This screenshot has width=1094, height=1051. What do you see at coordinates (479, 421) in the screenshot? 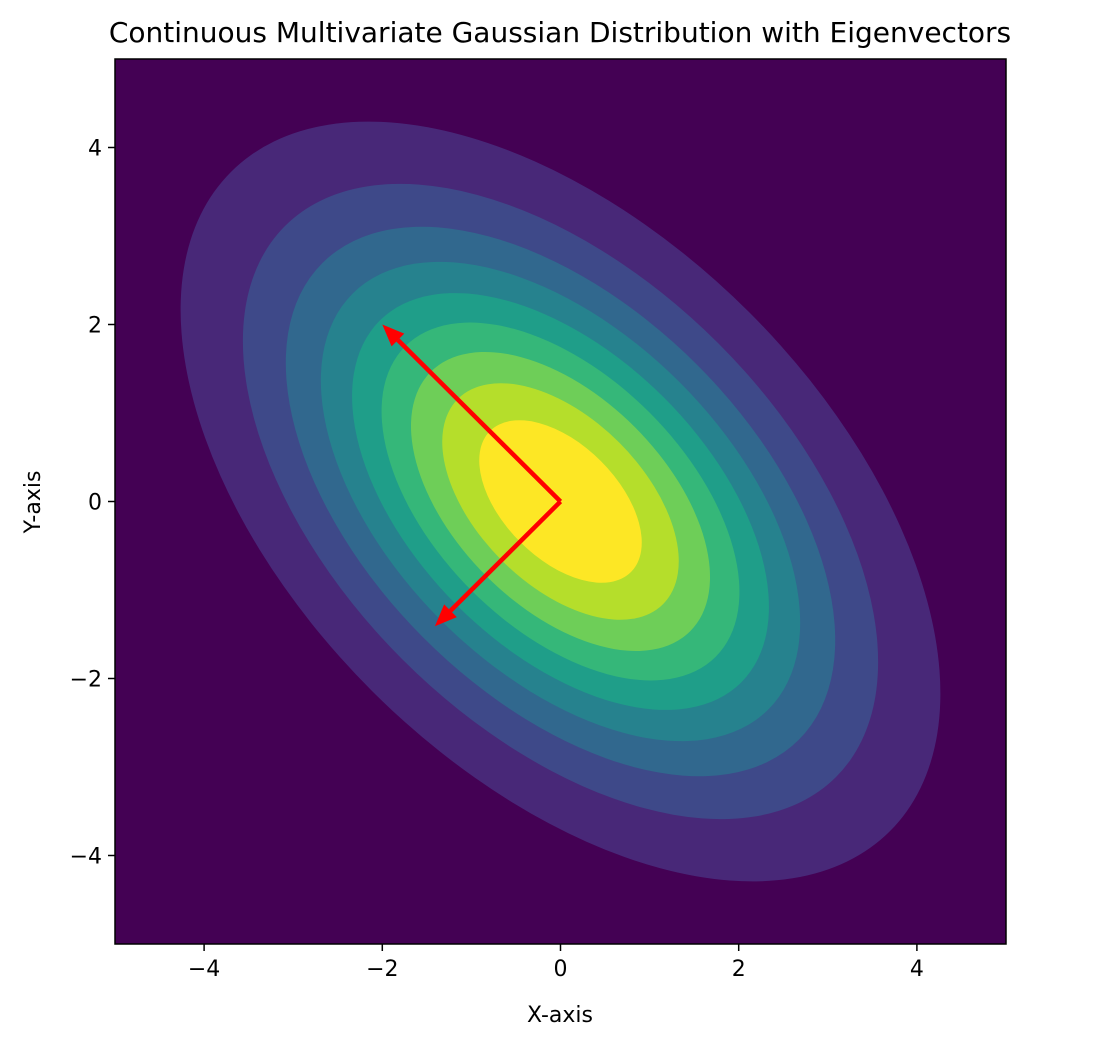
I see `eigenvector-1-shaft` at bounding box center [479, 421].